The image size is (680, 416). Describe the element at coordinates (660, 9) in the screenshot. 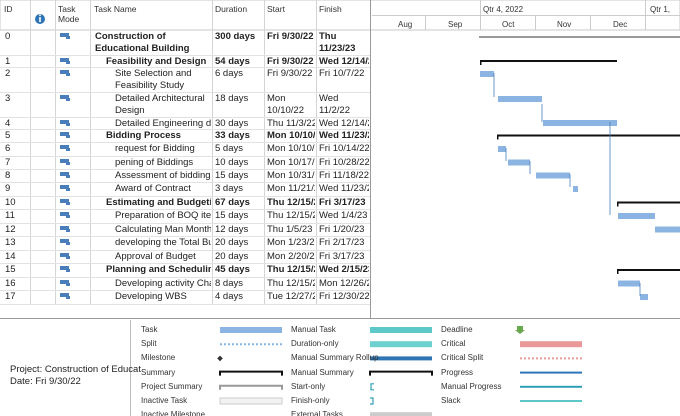

I see `quarter-label: Qtr 1,` at that location.